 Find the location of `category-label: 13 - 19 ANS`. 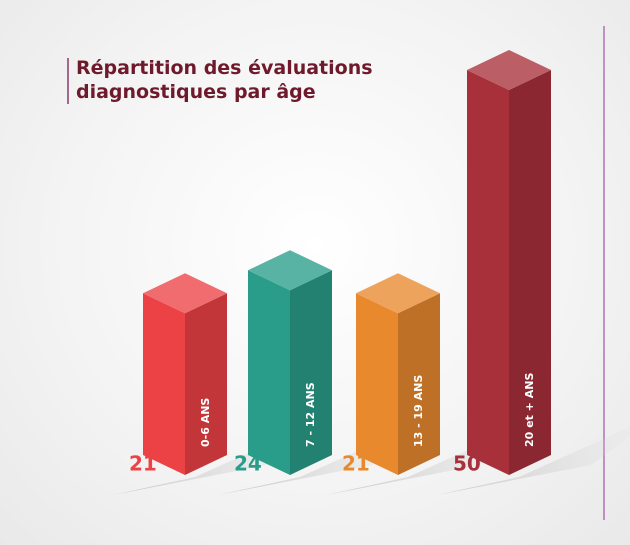

category-label: 13 - 19 ANS is located at coordinates (418, 411).